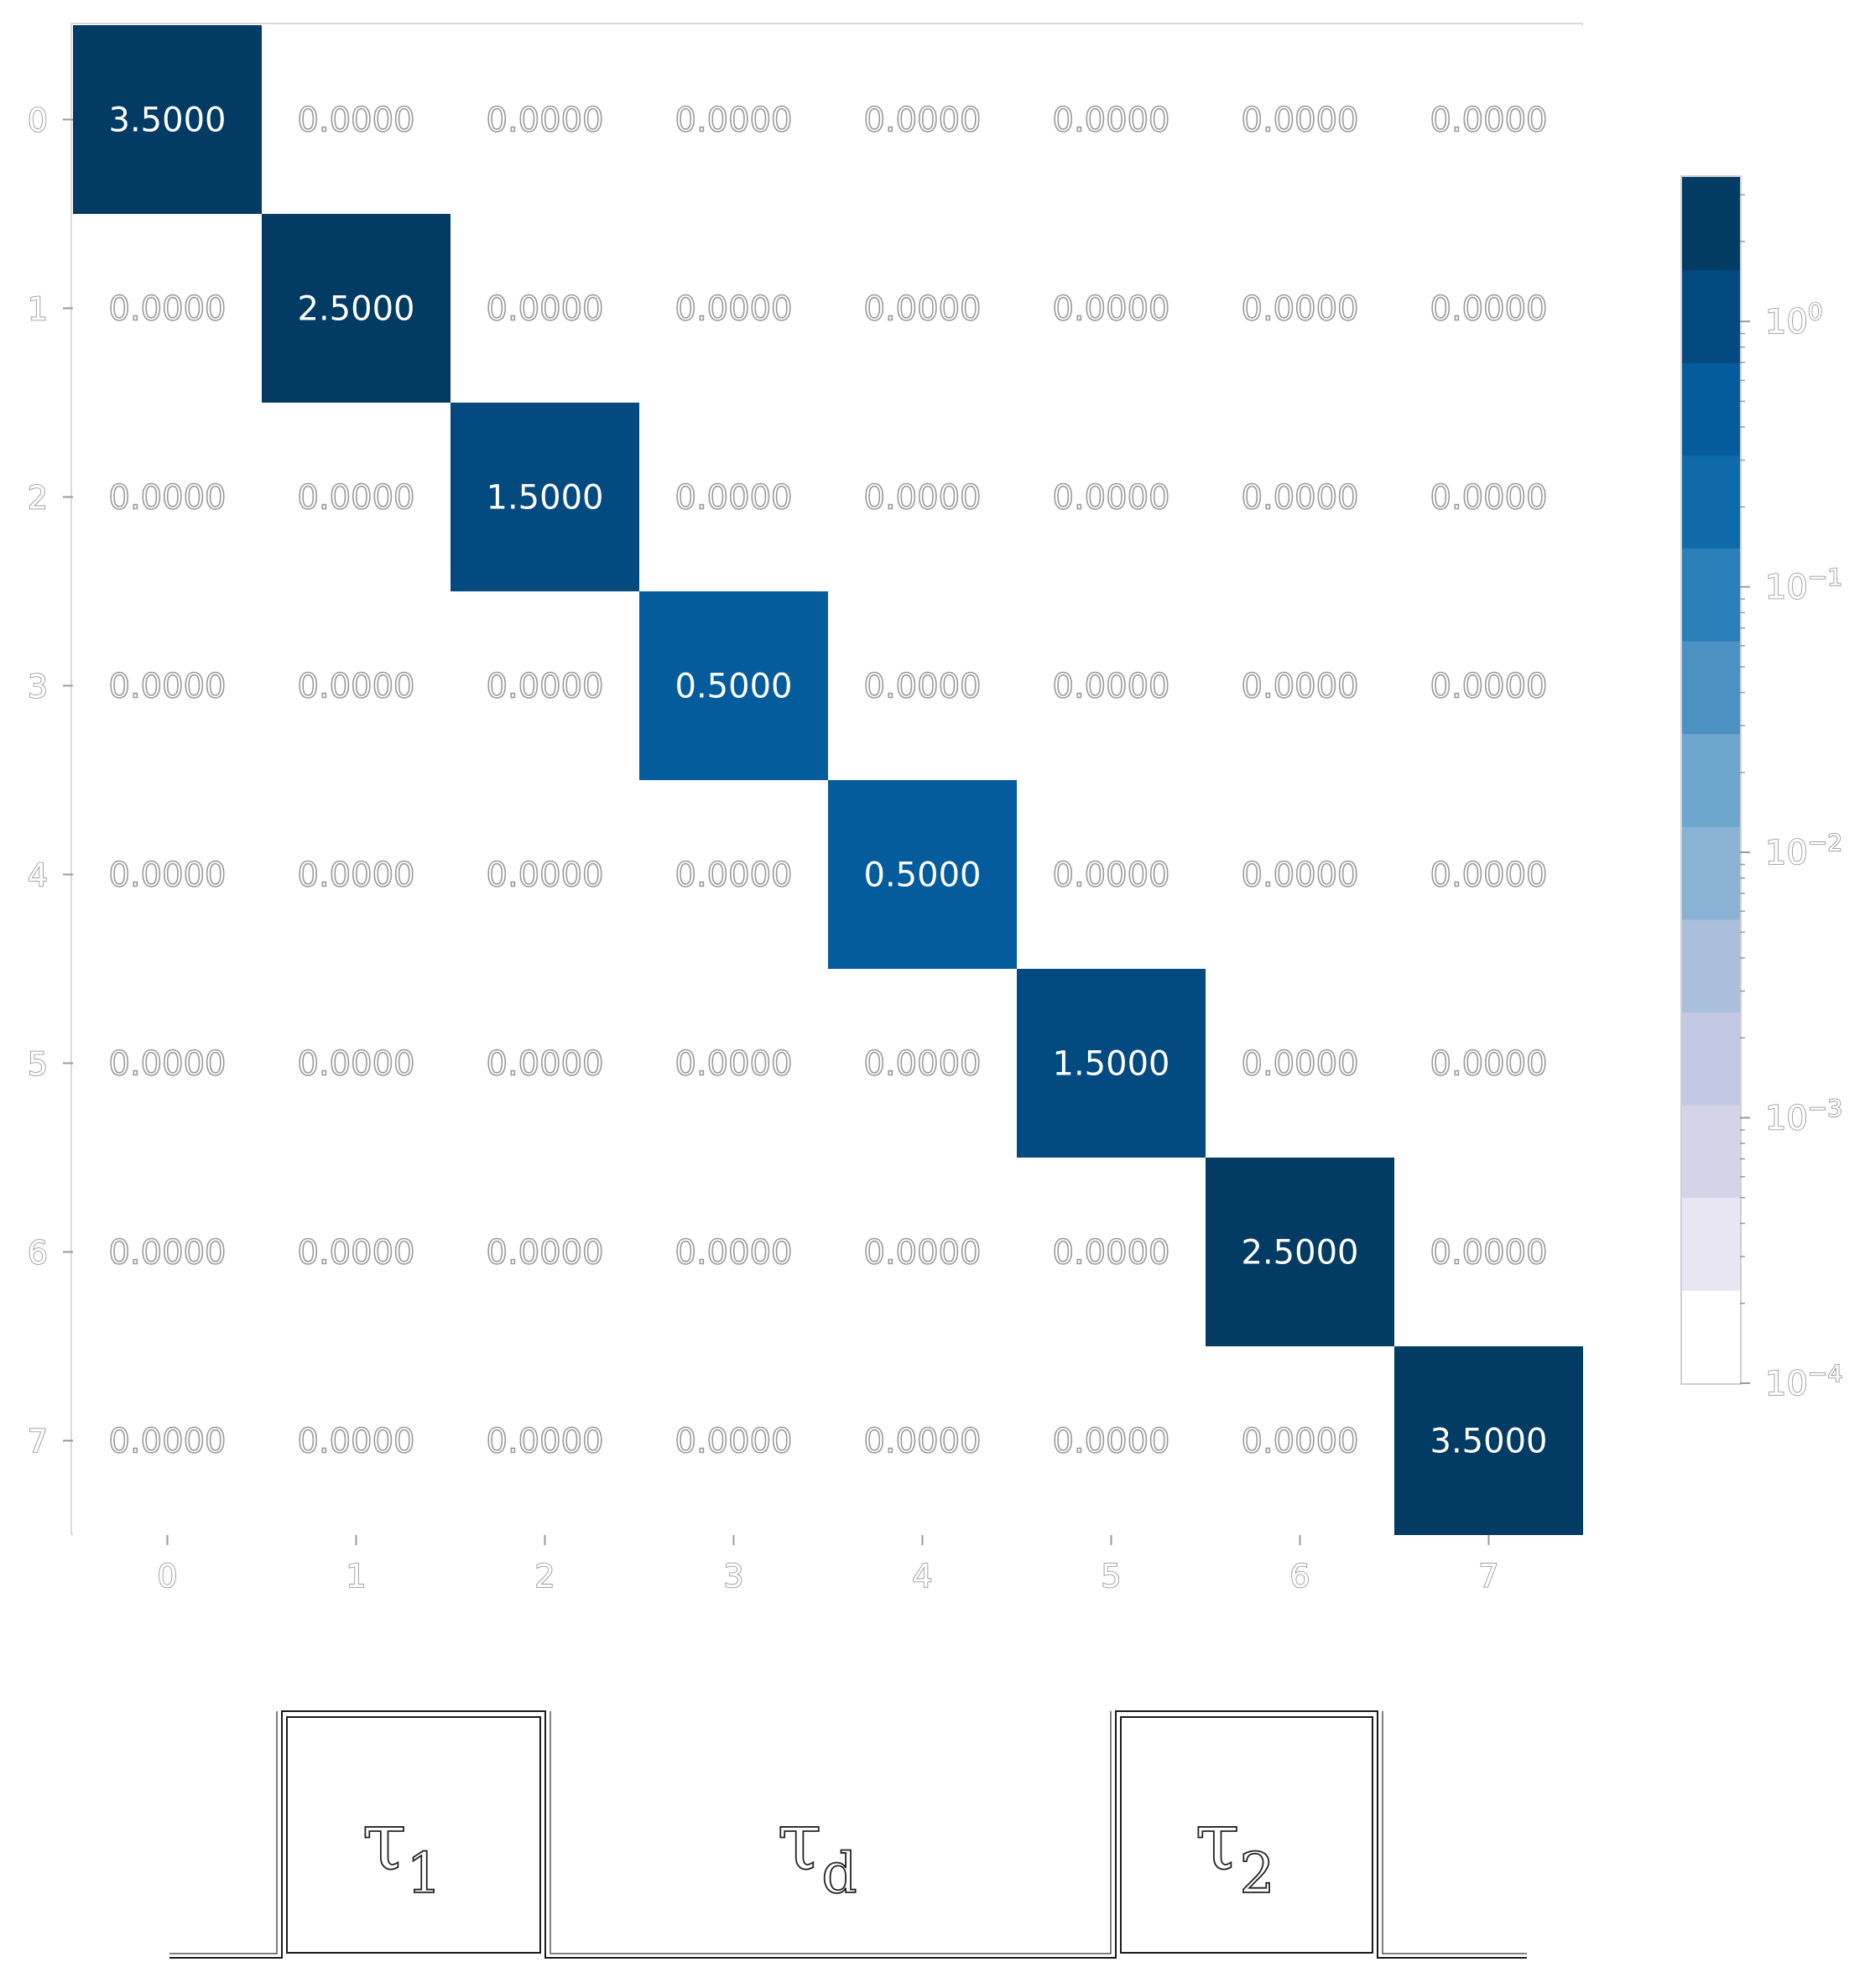 Image resolution: width=1870 pixels, height=1988 pixels. I want to click on colorbar-bands, so click(1711, 780).